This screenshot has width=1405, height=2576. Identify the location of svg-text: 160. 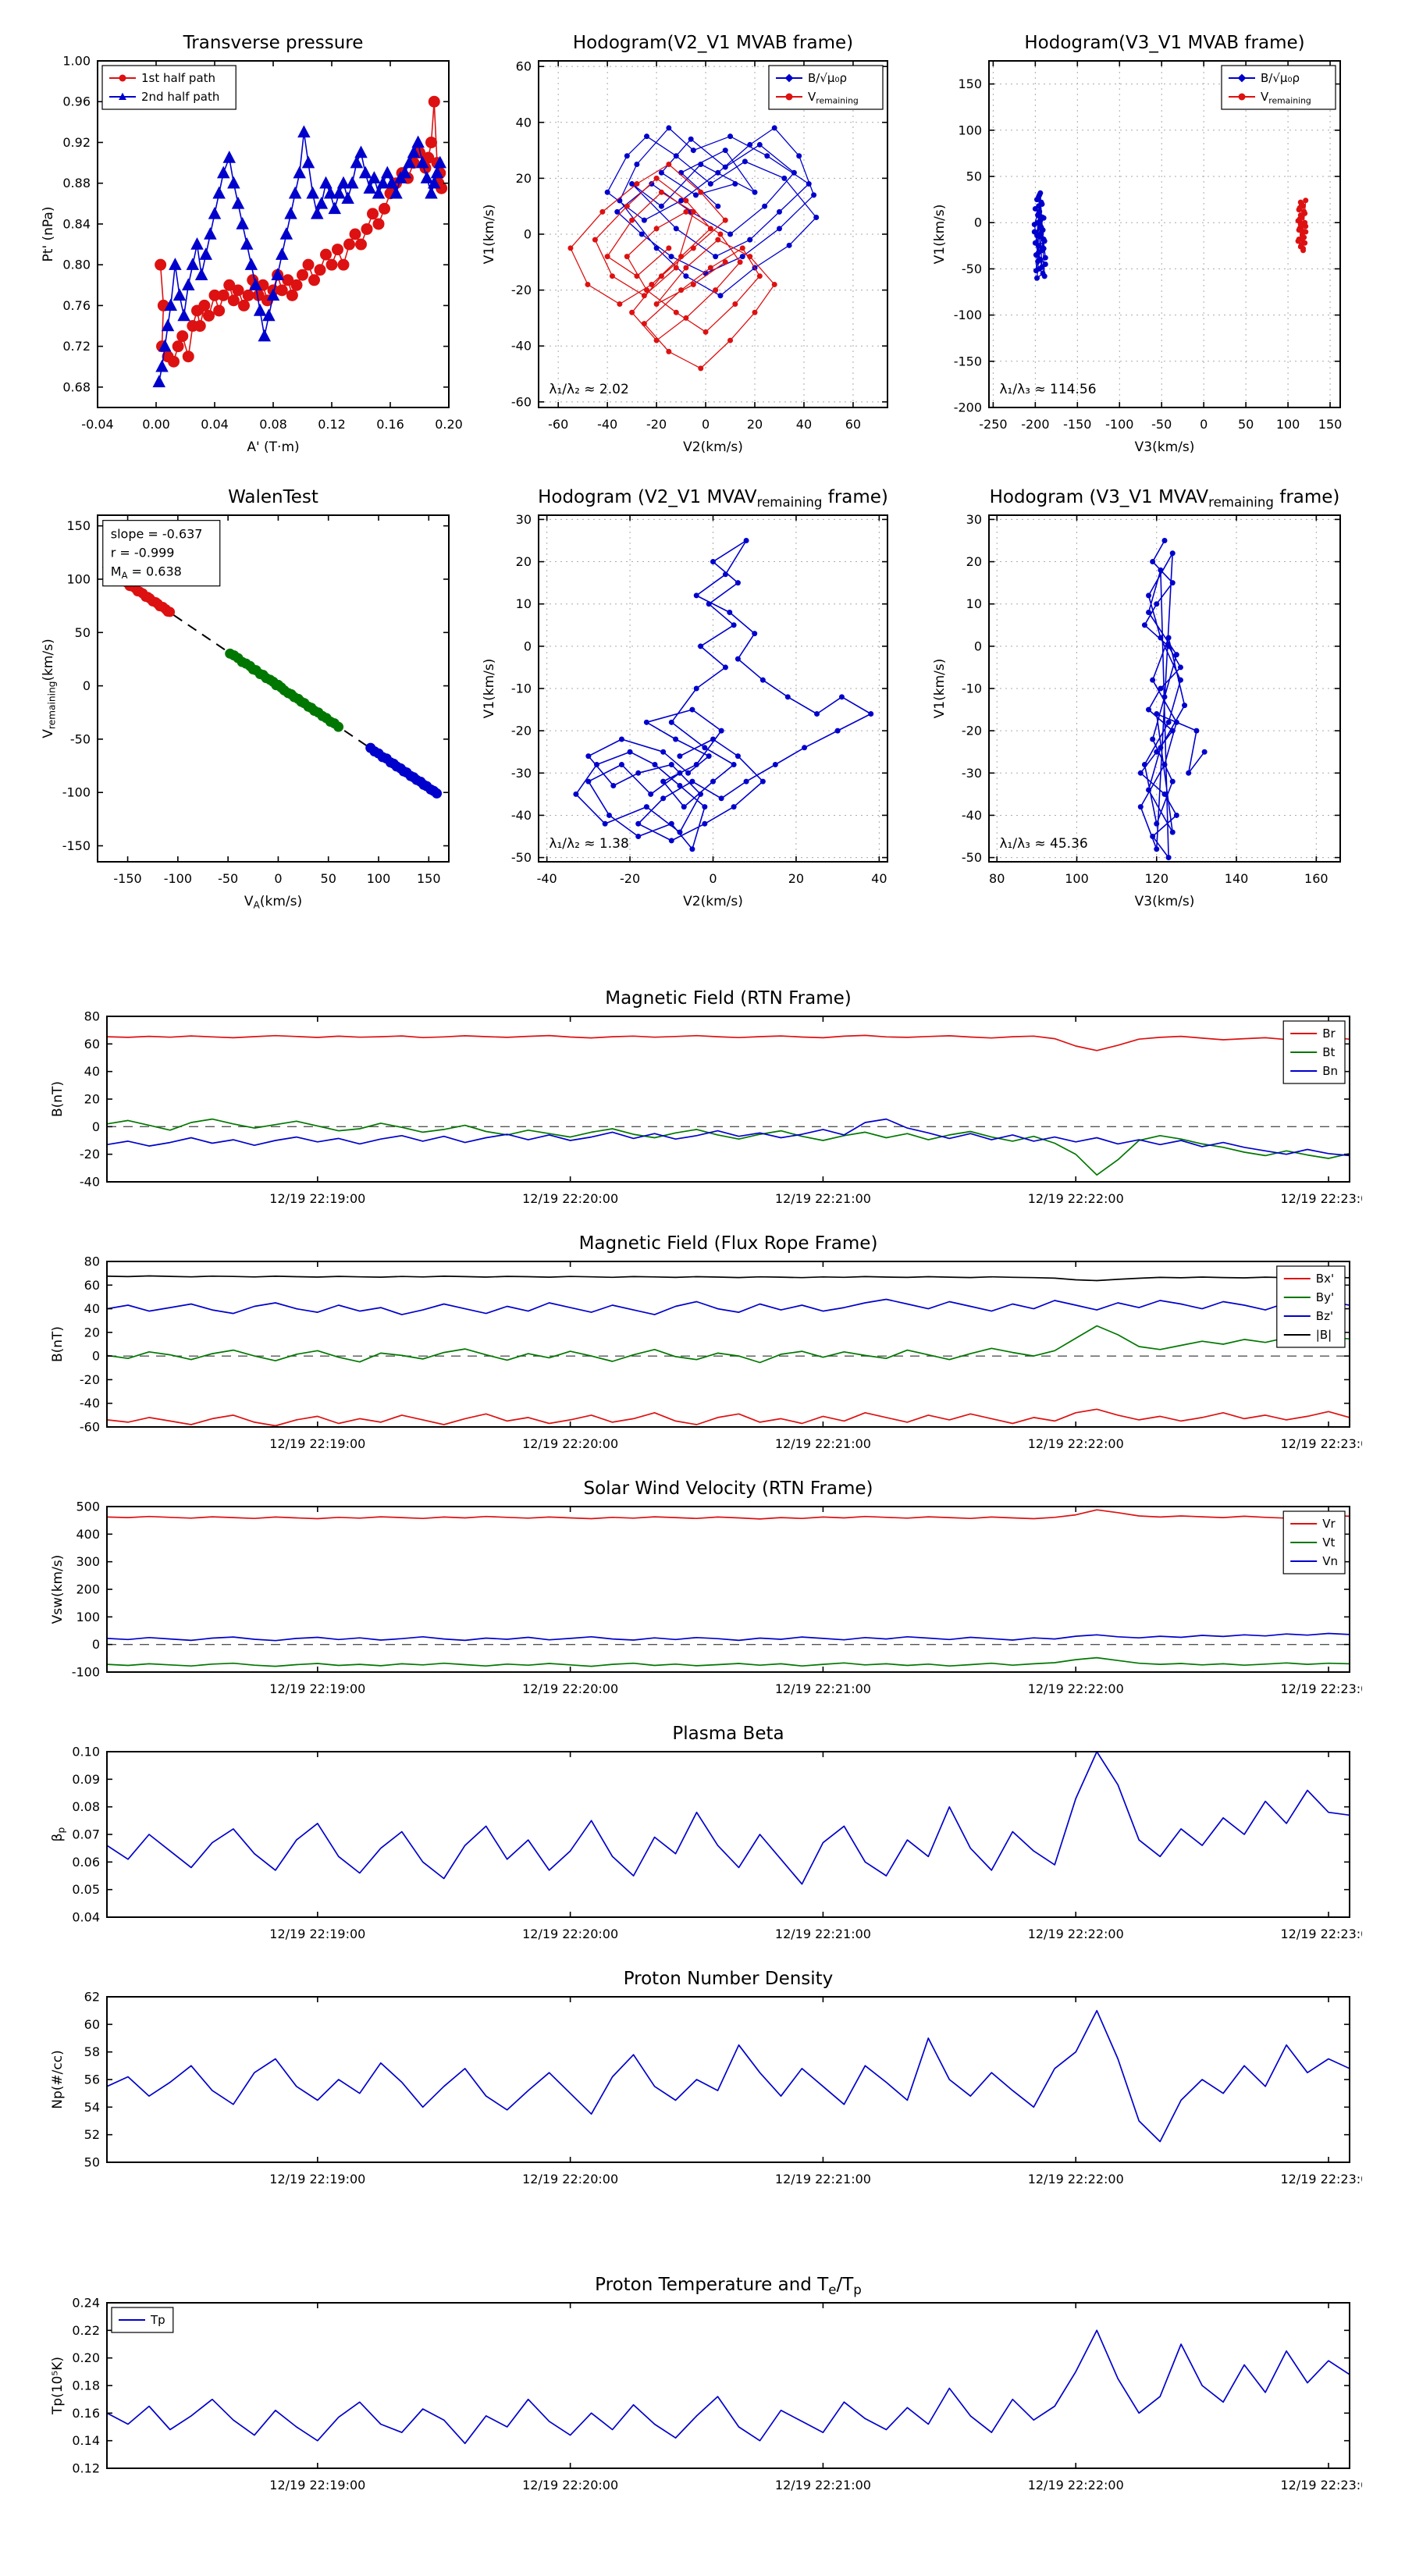
(1316, 878).